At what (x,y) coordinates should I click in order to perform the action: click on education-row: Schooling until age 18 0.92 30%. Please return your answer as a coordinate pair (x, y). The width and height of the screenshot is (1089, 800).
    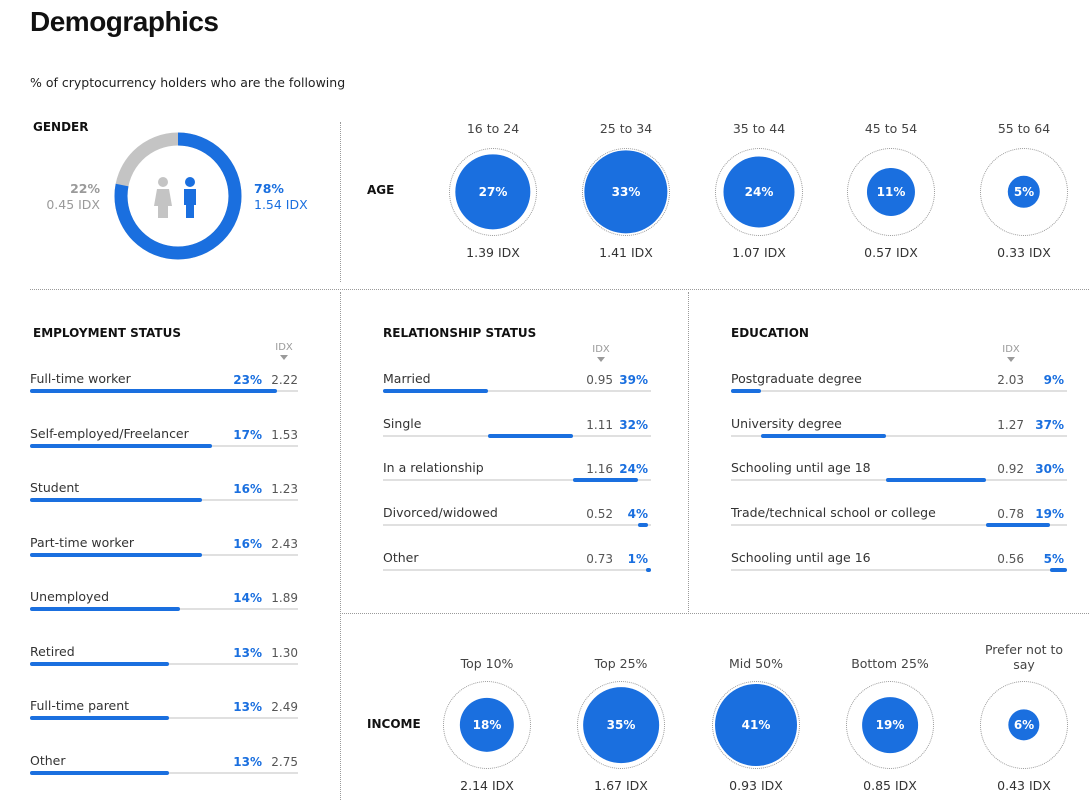
    Looking at the image, I should click on (899, 472).